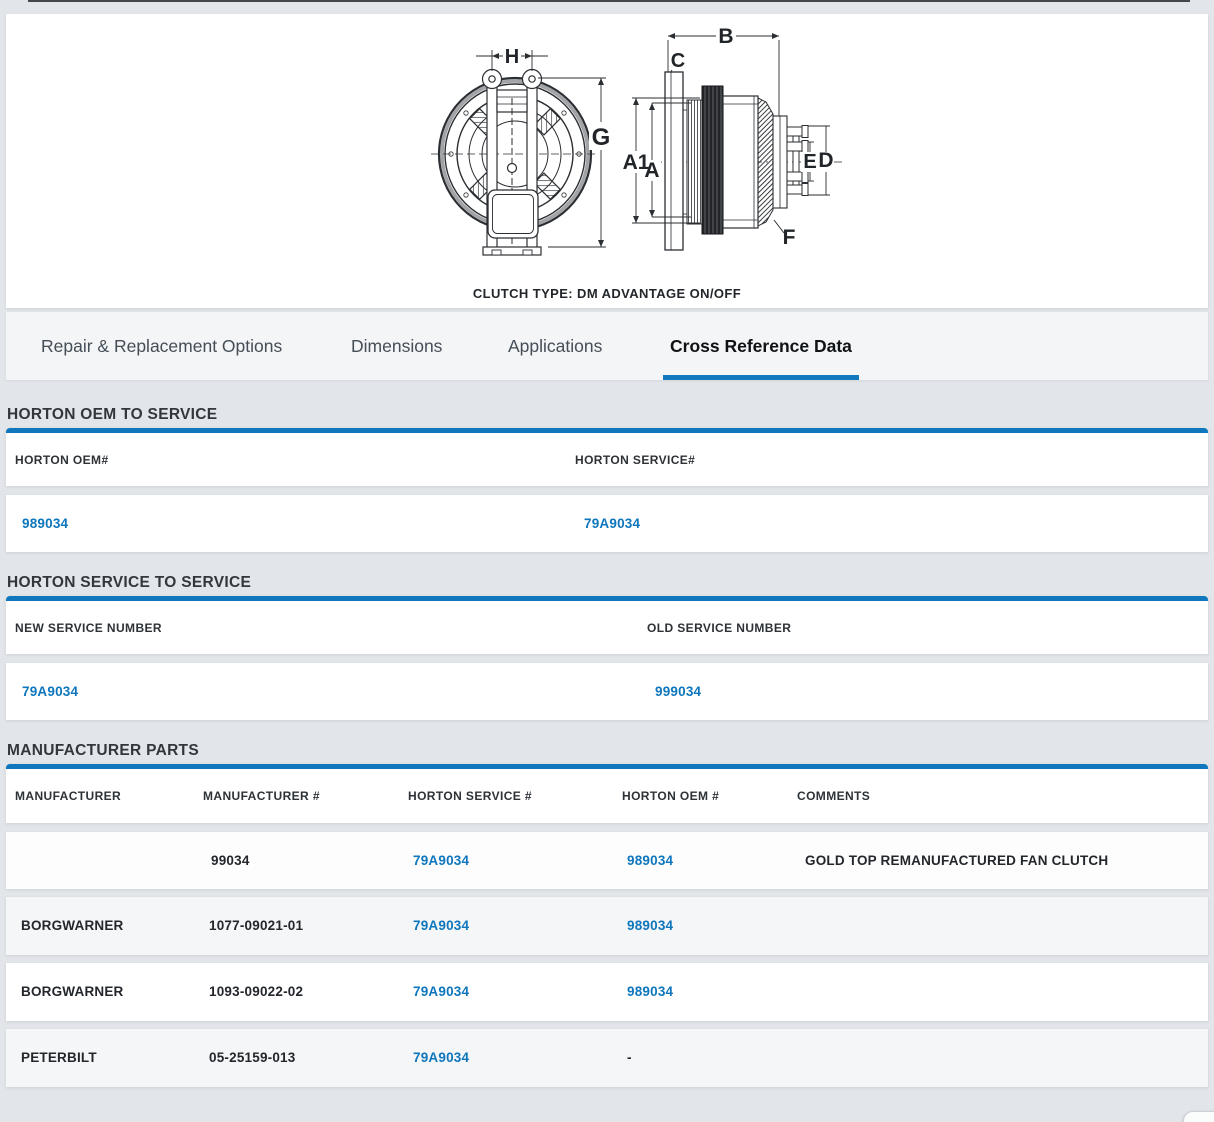 This screenshot has height=1122, width=1214. Describe the element at coordinates (678, 691) in the screenshot. I see `old-service-number-link: 999034` at that location.